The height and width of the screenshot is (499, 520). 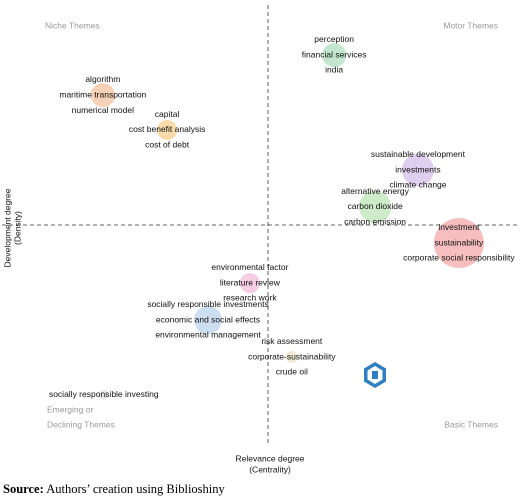 What do you see at coordinates (470, 25) in the screenshot?
I see `quadrant-label: Motor Themes` at bounding box center [470, 25].